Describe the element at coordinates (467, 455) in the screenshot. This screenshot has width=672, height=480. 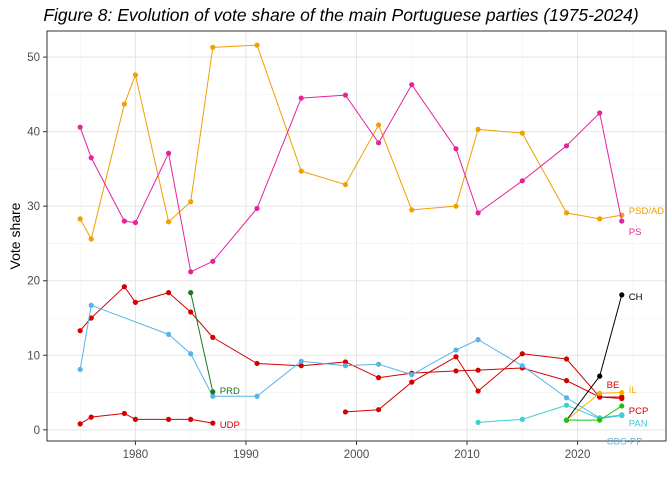
I see `x-tick-label: 2010` at that location.